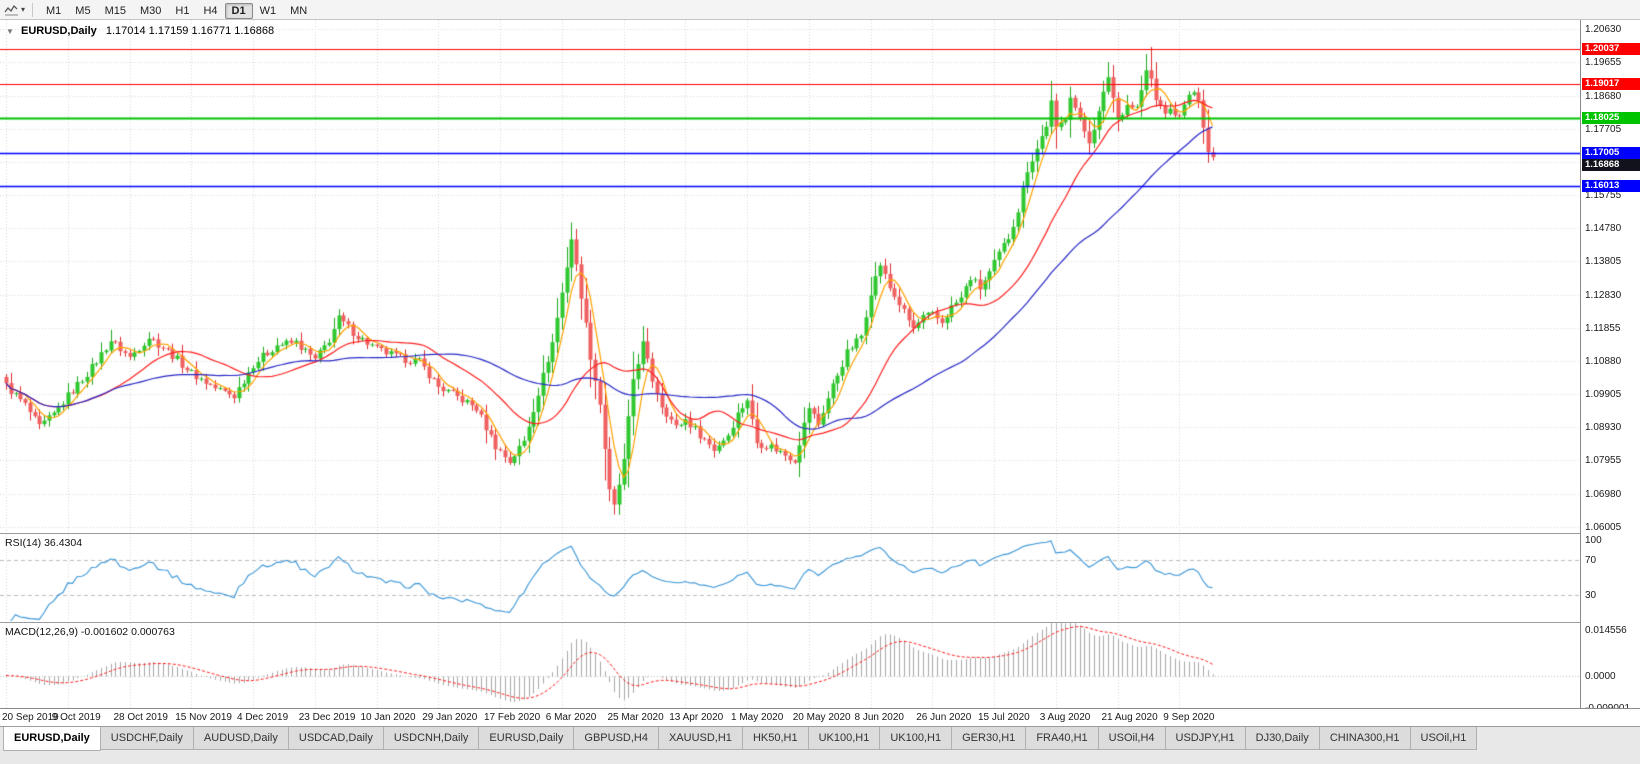 Image resolution: width=1640 pixels, height=764 pixels. What do you see at coordinates (1129, 717) in the screenshot?
I see `date-label: 21 Aug 2020` at bounding box center [1129, 717].